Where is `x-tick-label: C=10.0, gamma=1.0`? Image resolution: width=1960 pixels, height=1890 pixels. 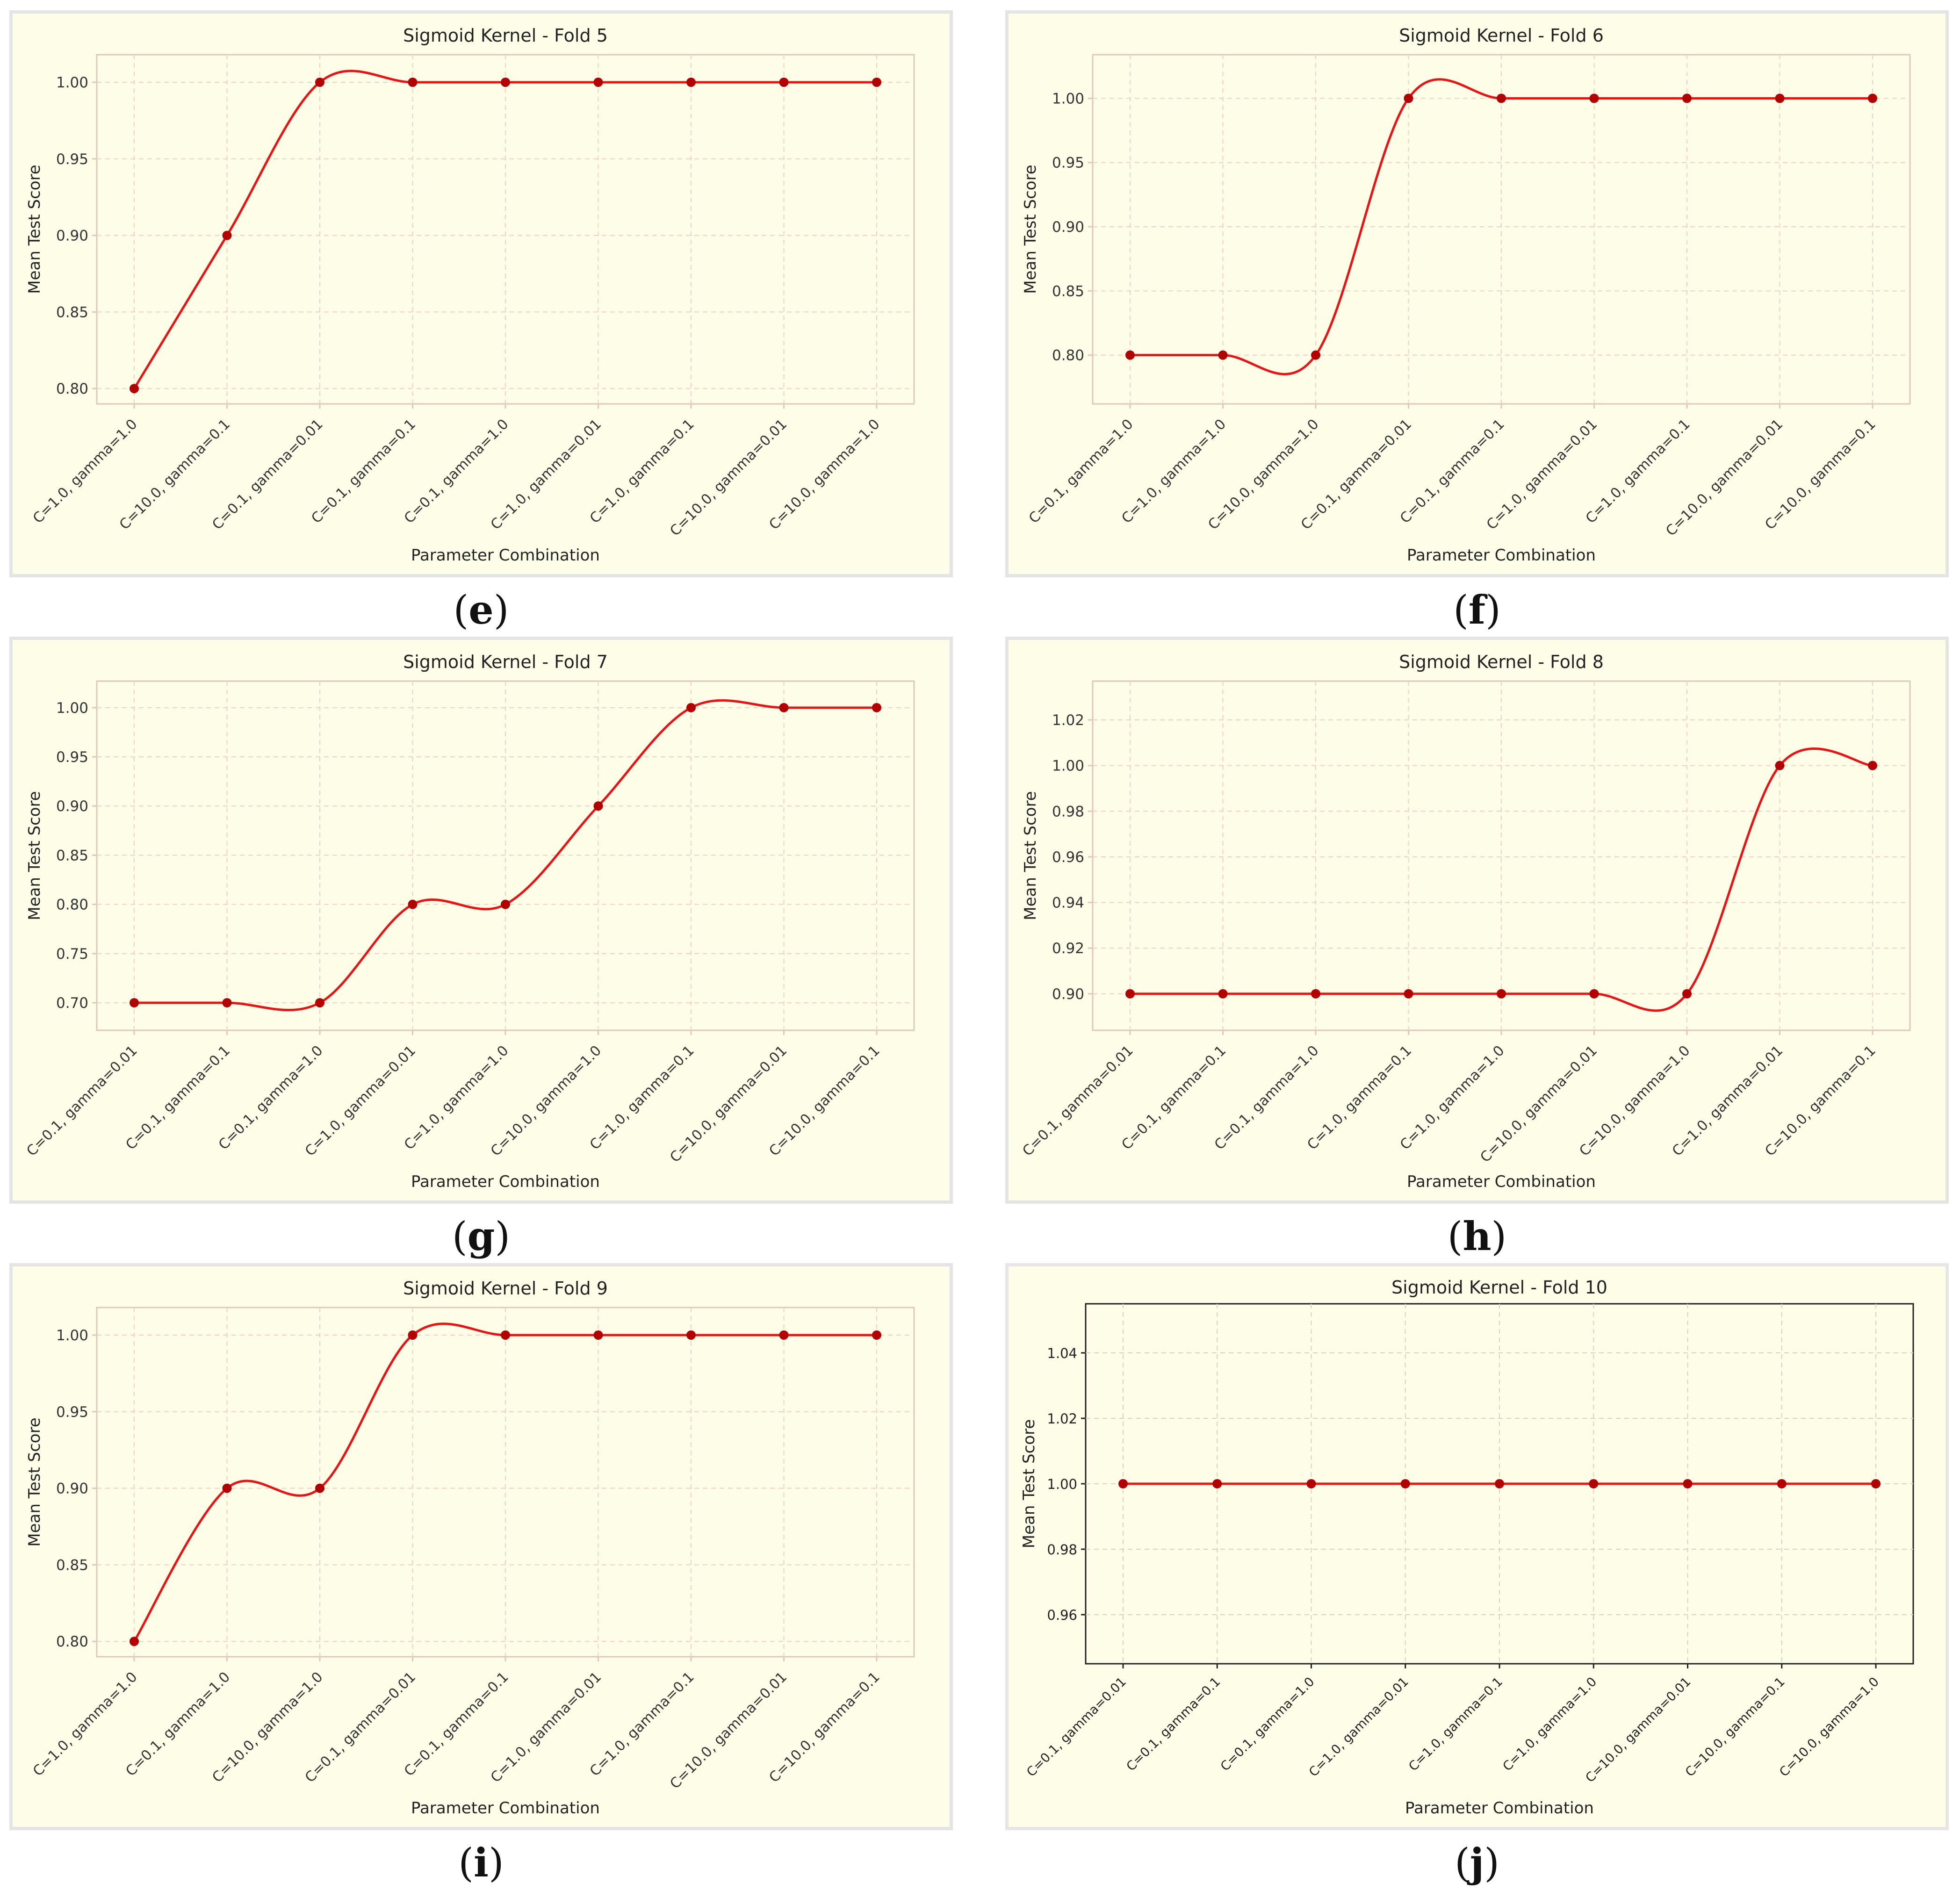 x-tick-label: C=10.0, gamma=1.0 is located at coordinates (1829, 1727).